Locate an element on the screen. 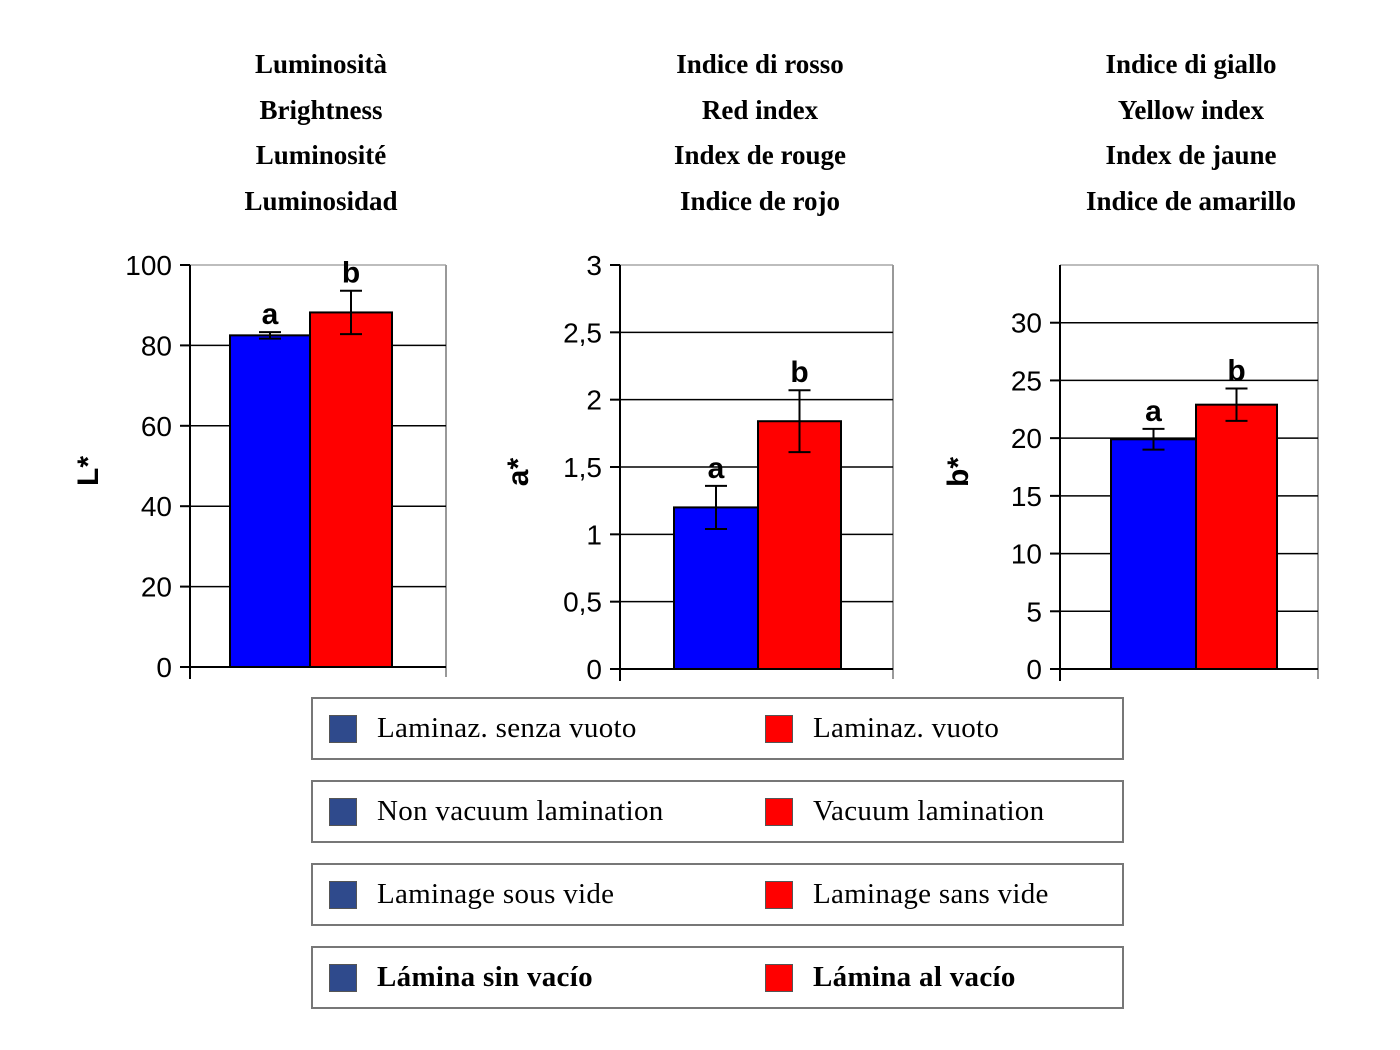  y-tick-label: 2,5 is located at coordinates (582, 332).